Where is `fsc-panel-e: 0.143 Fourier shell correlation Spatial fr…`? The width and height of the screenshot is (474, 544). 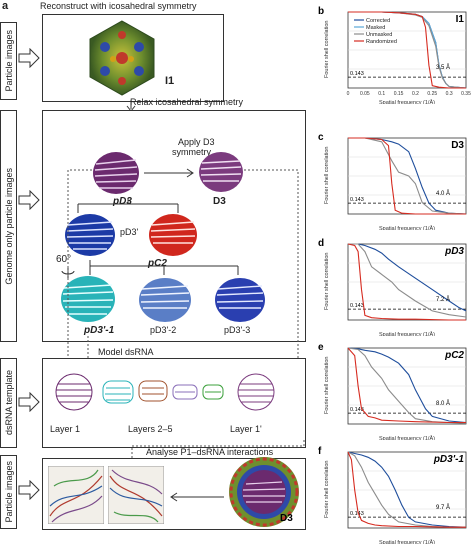 fsc-panel-e: 0.143 Fourier shell correlation Spatial fr… is located at coordinates (392, 391).